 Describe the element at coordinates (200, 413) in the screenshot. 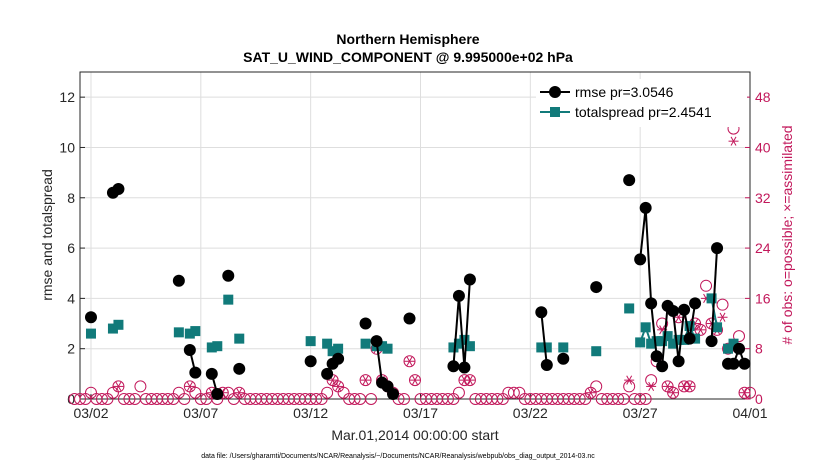

I see `x-tick-label: 03/07` at that location.